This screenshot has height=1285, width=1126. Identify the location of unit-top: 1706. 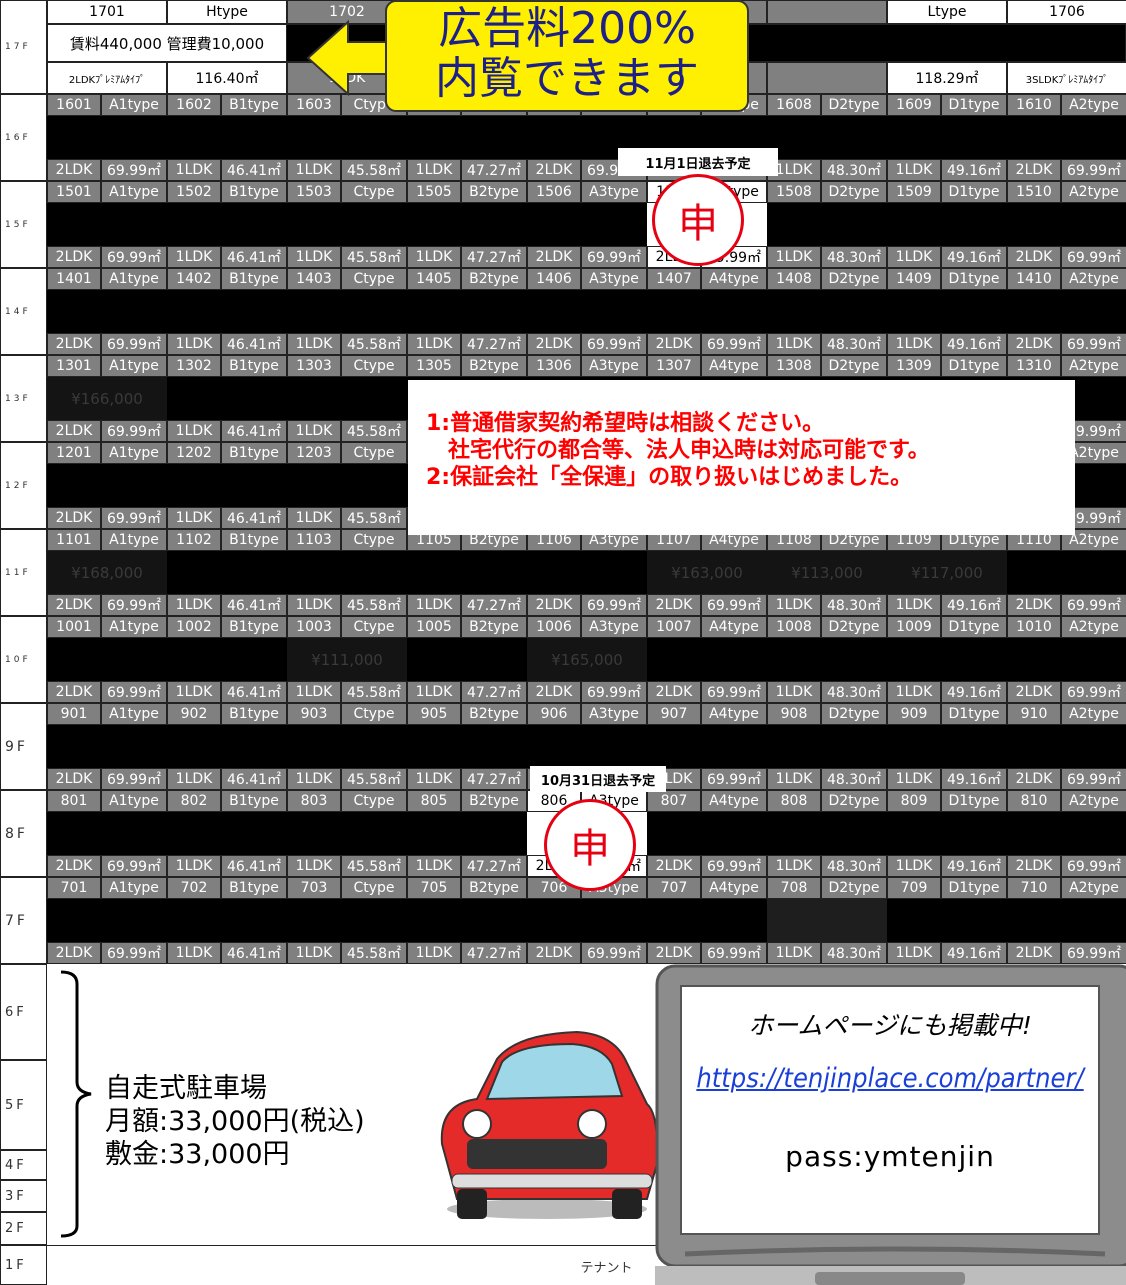
(1066, 12).